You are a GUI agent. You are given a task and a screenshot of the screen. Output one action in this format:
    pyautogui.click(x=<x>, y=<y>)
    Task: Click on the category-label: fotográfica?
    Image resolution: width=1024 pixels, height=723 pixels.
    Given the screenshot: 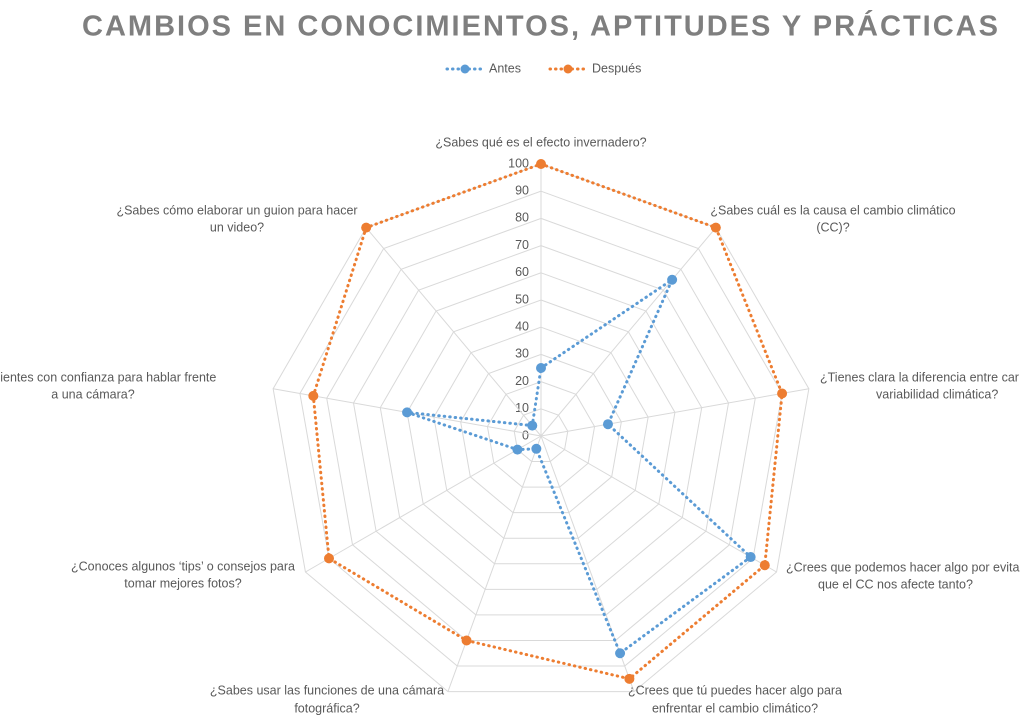 What is the action you would take?
    pyautogui.click(x=326, y=708)
    